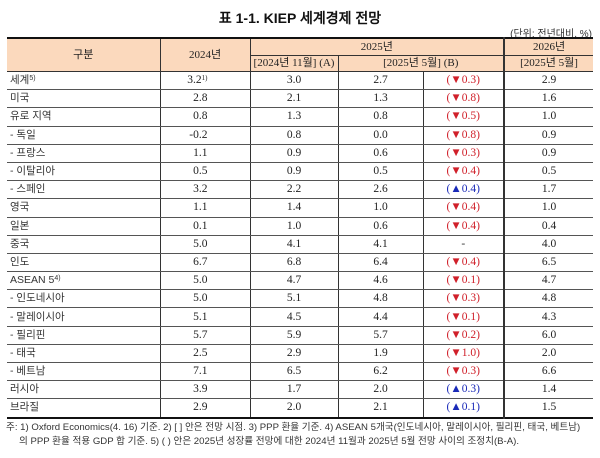 The height and width of the screenshot is (458, 600). I want to click on country-name-text: - 이탈리아, so click(33, 171).